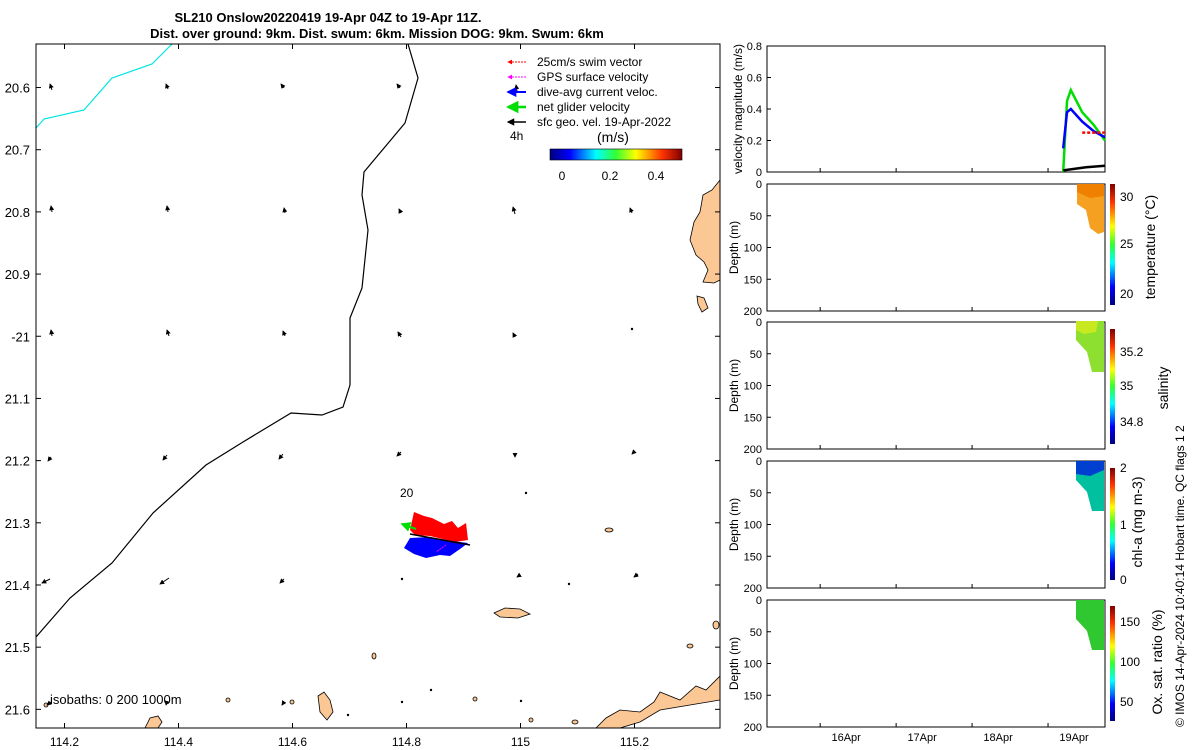 Image resolution: width=1200 pixels, height=750 pixels. What do you see at coordinates (936, 247) in the screenshot?
I see `temperature-frame` at bounding box center [936, 247].